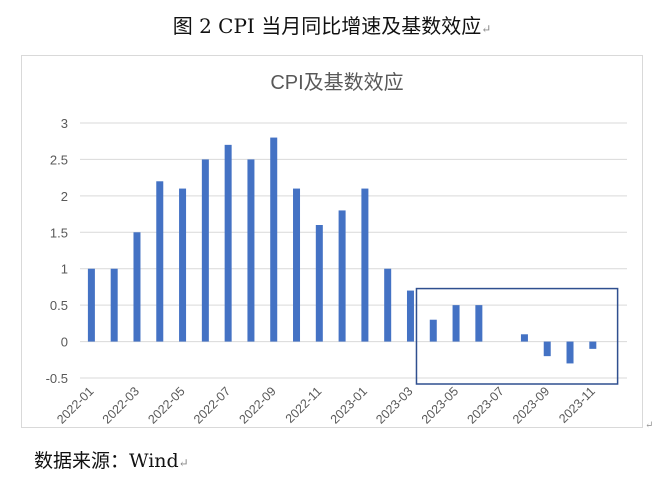  Describe the element at coordinates (440, 405) in the screenshot. I see `x-tick-label: 2023-05` at that location.